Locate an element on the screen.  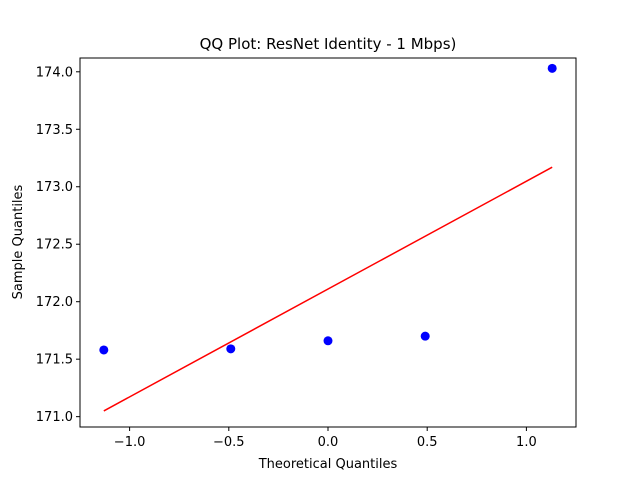
y-tick-label: 171.0 is located at coordinates (54, 417).